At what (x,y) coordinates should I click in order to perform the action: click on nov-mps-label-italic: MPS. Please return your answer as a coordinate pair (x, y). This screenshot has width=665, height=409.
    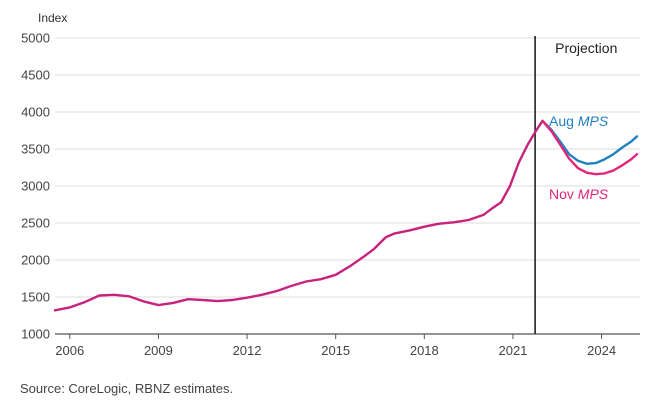
    Looking at the image, I should click on (593, 194).